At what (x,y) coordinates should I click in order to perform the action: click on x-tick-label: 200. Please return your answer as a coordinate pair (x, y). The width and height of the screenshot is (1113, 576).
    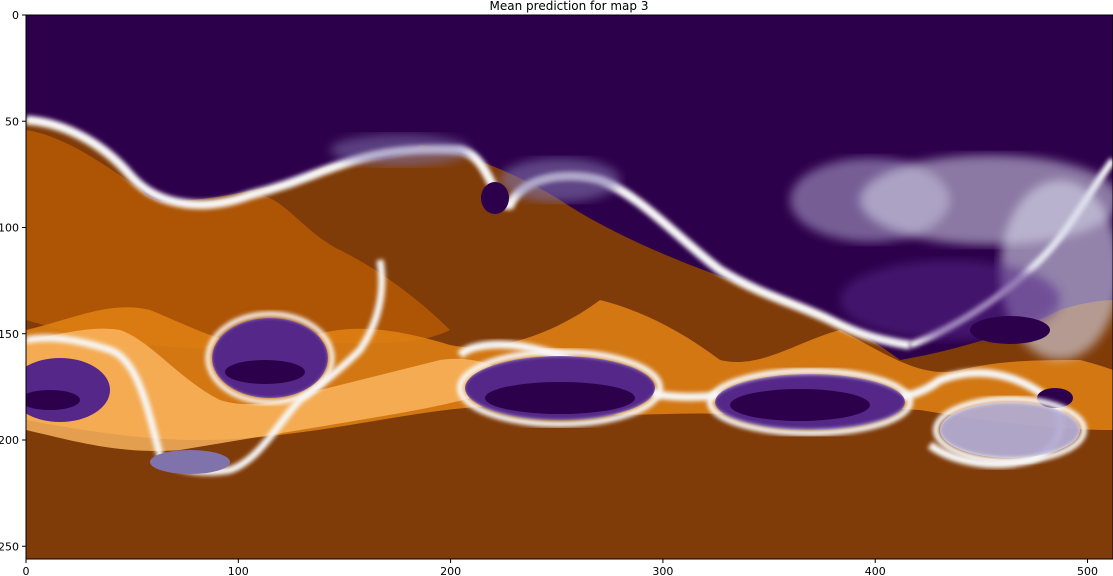
    Looking at the image, I should click on (450, 570).